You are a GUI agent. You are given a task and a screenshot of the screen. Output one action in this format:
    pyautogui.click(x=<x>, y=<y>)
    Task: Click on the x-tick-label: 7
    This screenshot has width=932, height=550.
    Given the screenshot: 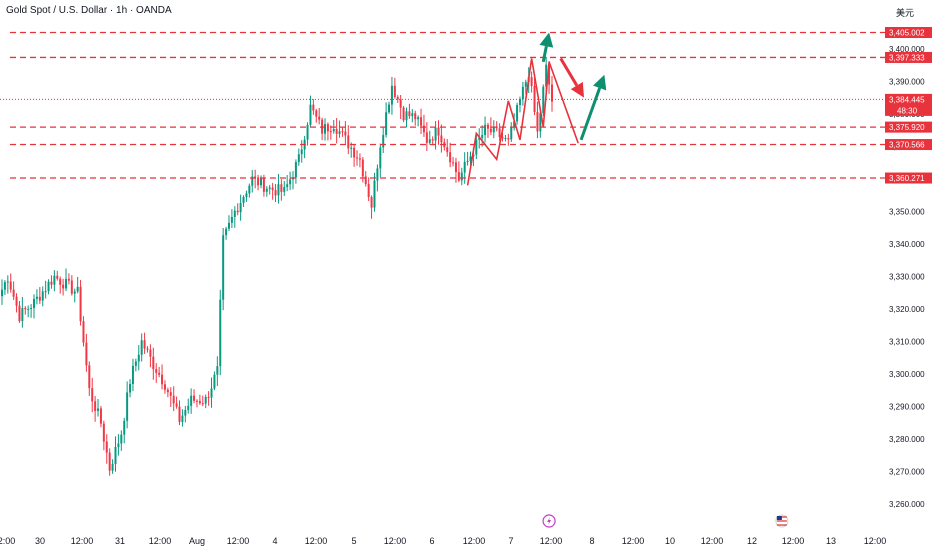 What is the action you would take?
    pyautogui.click(x=510, y=541)
    